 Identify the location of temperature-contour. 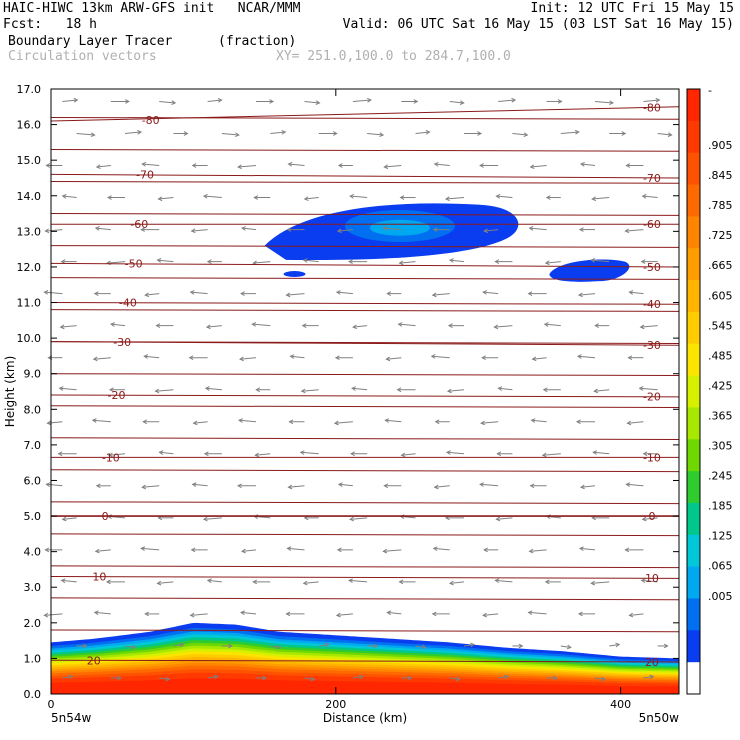
(365, 246).